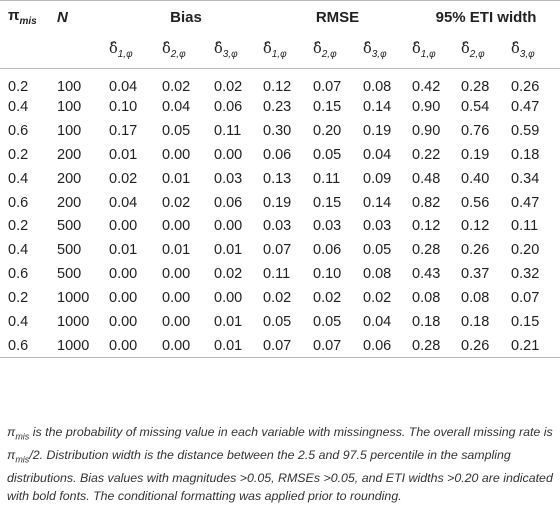 The image size is (560, 515). I want to click on cell-value: 0.76, so click(475, 130).